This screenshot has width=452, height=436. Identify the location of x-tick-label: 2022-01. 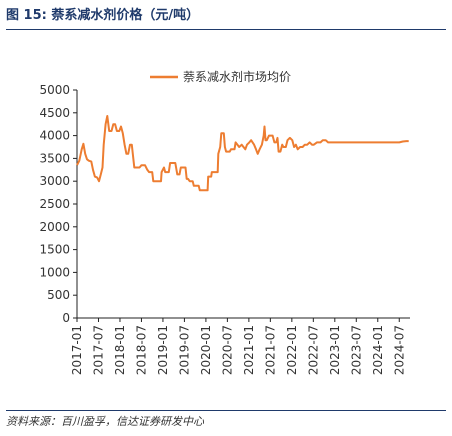
(292, 350).